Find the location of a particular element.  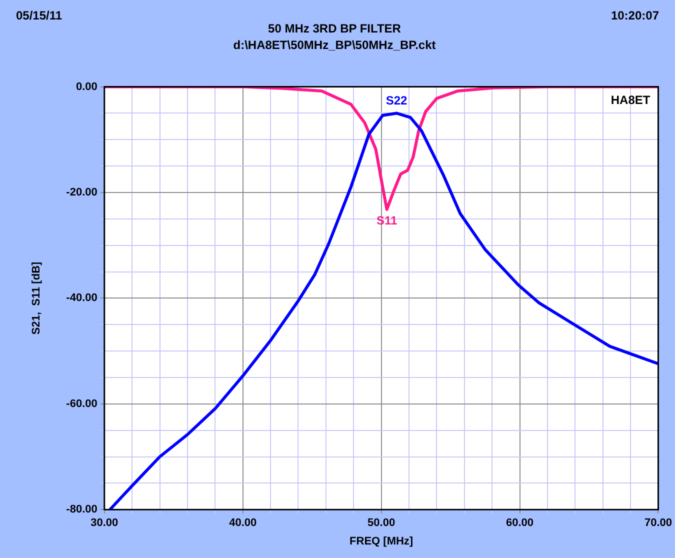

x-tick-label: 50.00 is located at coordinates (382, 523).